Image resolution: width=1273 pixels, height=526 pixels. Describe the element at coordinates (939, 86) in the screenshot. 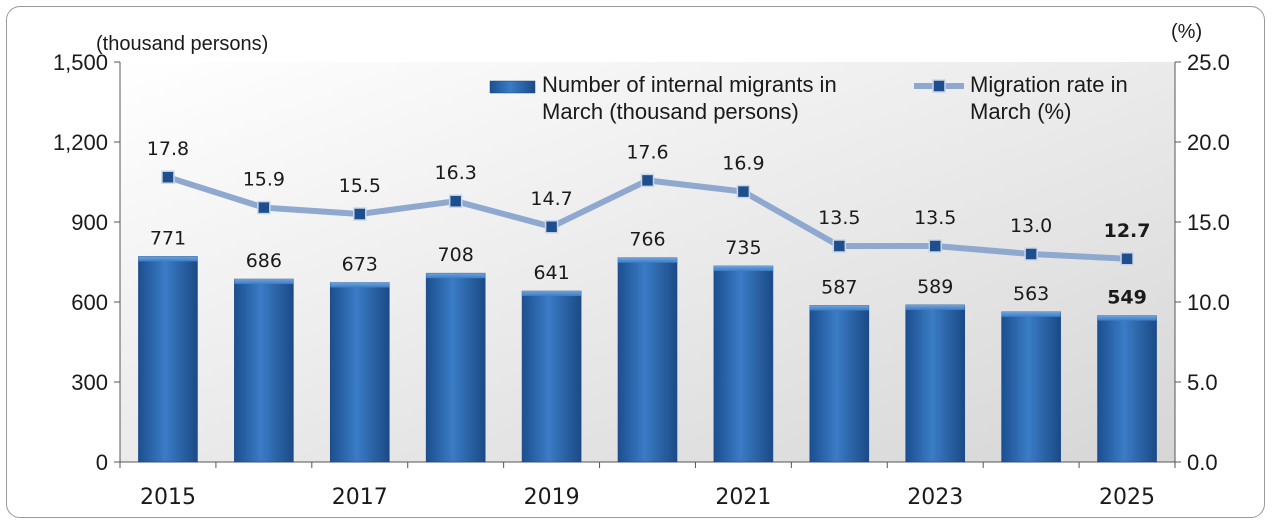

I see `legend-line-marker` at that location.